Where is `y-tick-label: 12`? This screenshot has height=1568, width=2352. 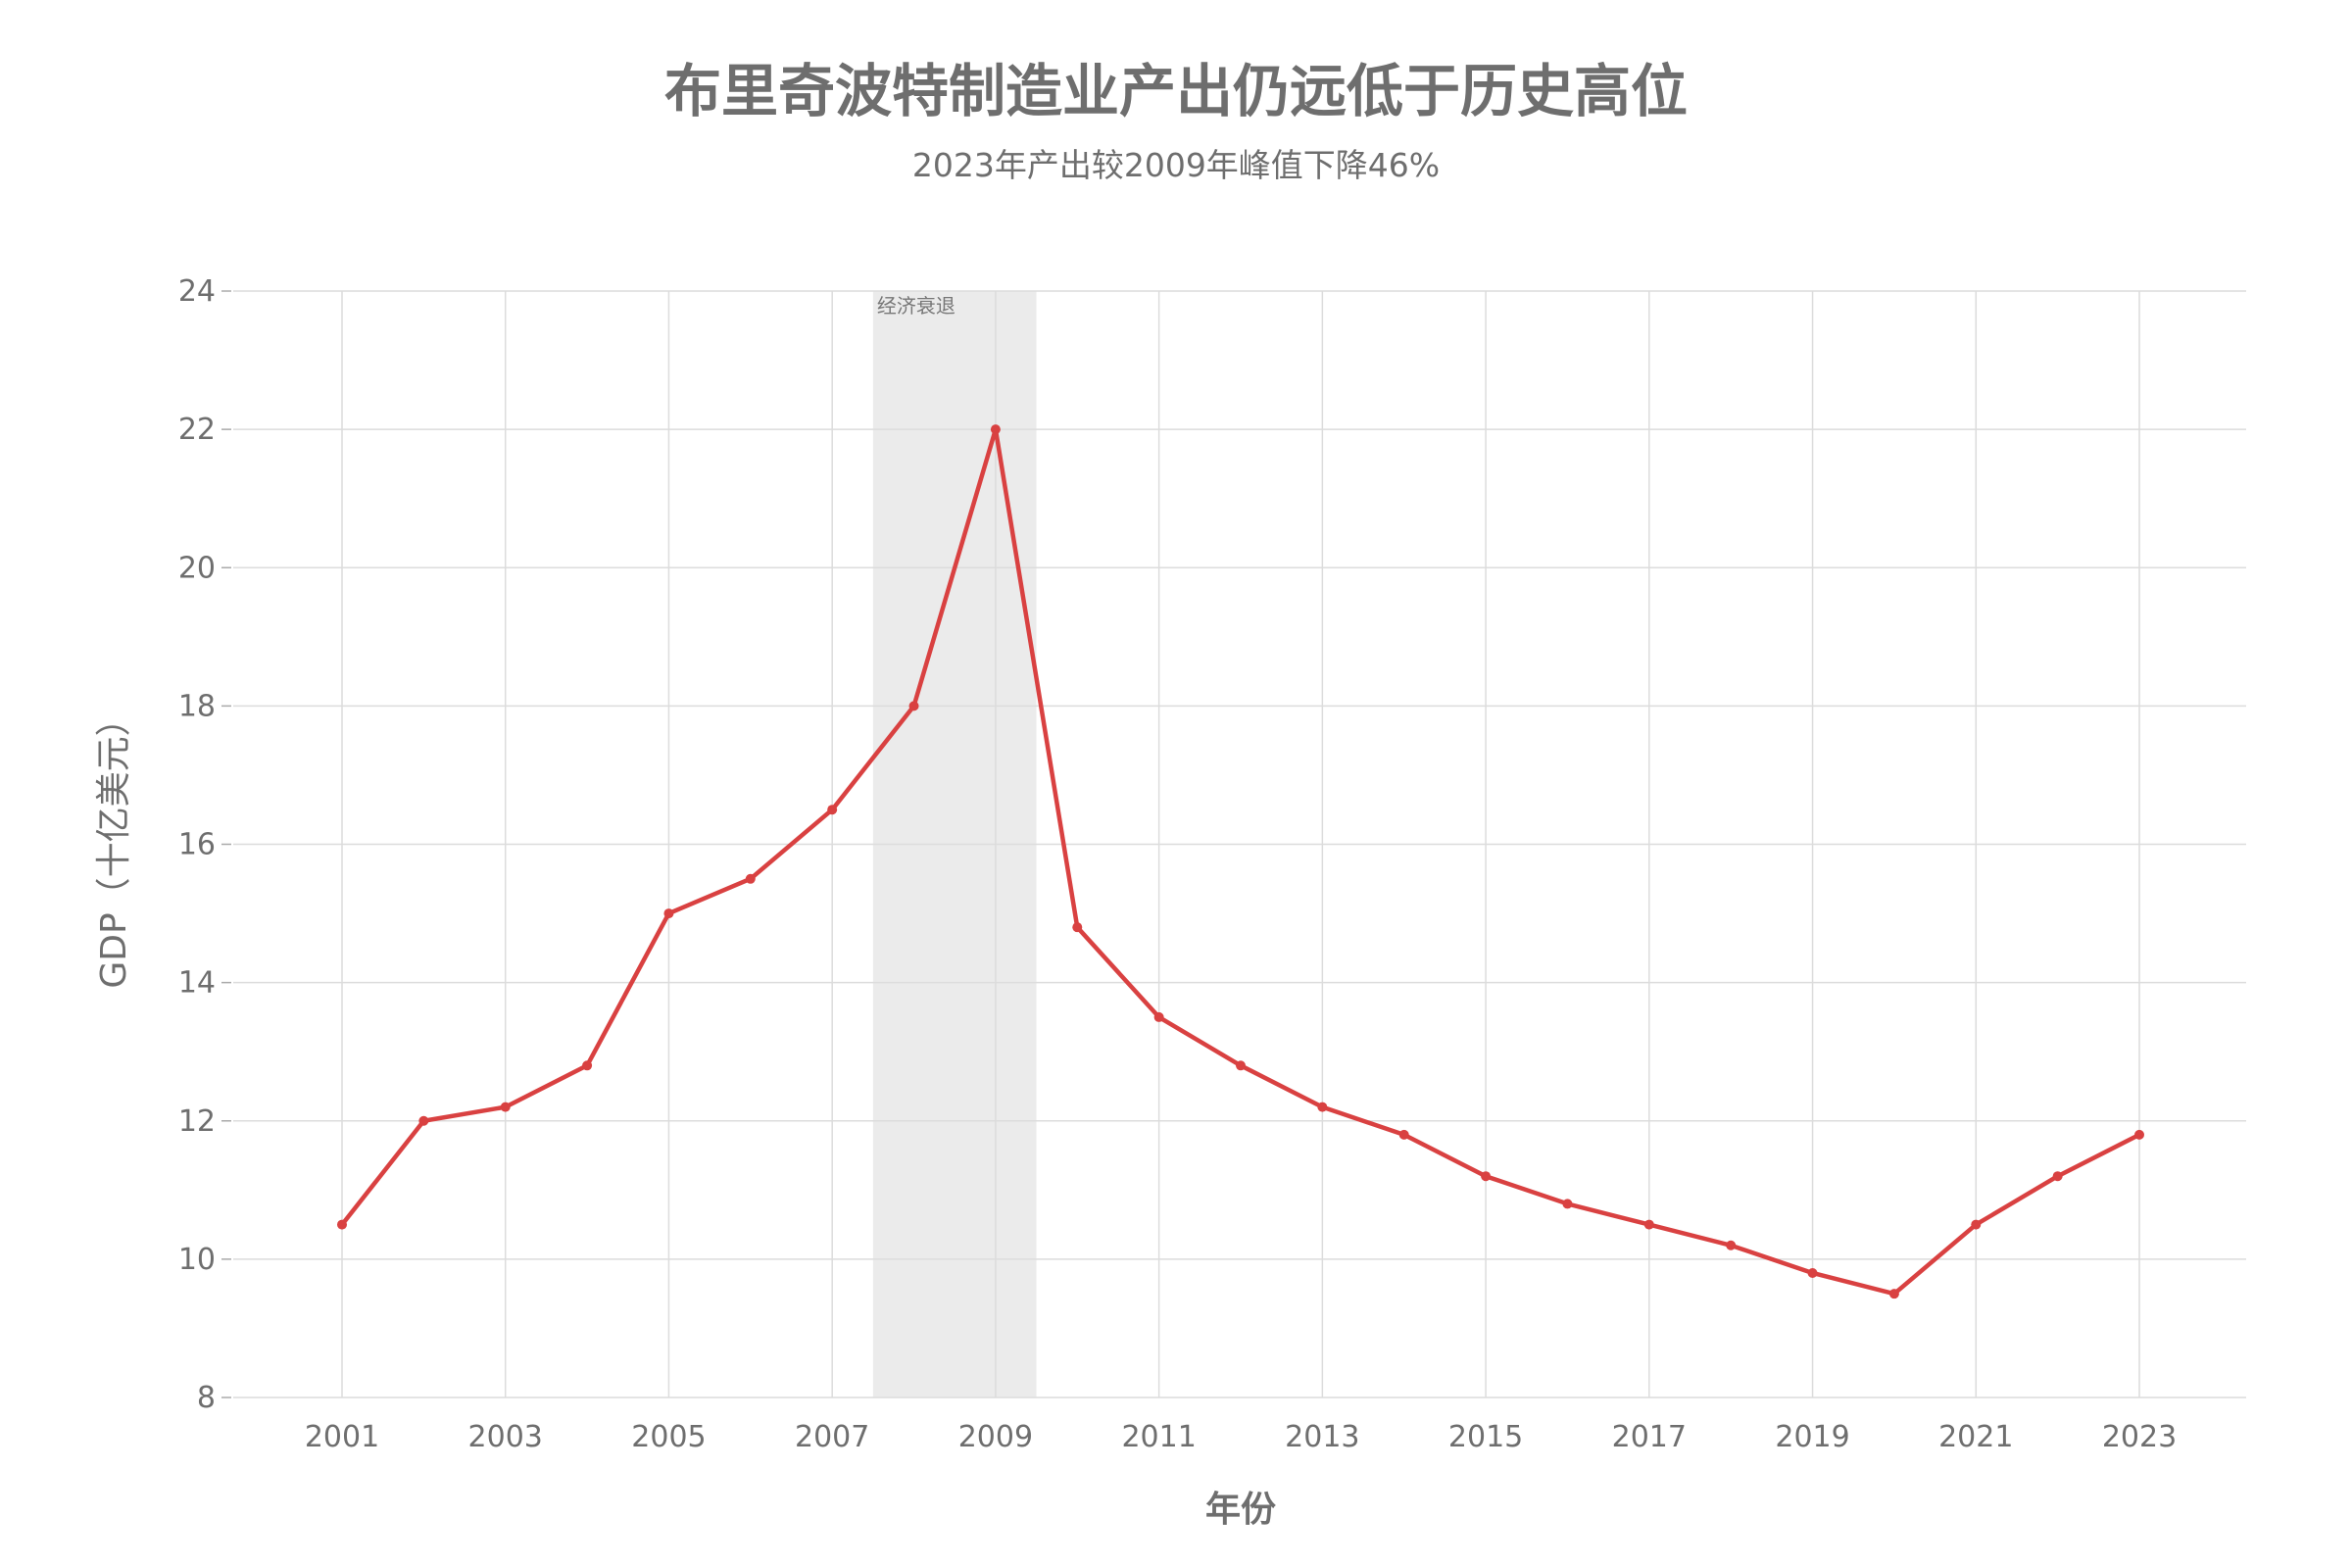 y-tick-label: 12 is located at coordinates (197, 1121).